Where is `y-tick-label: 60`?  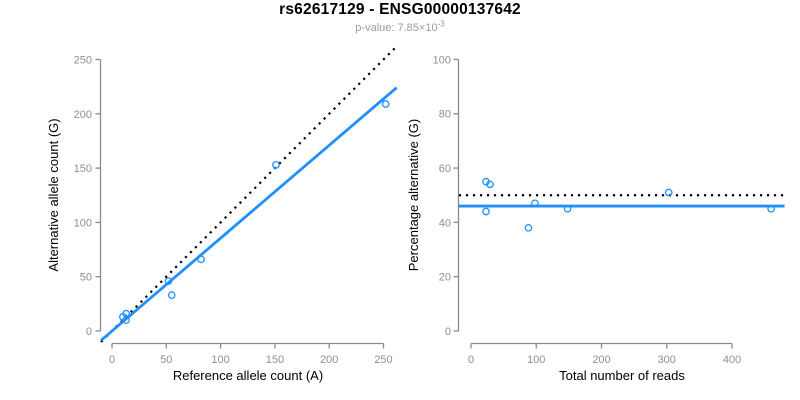 y-tick-label: 60 is located at coordinates (445, 169).